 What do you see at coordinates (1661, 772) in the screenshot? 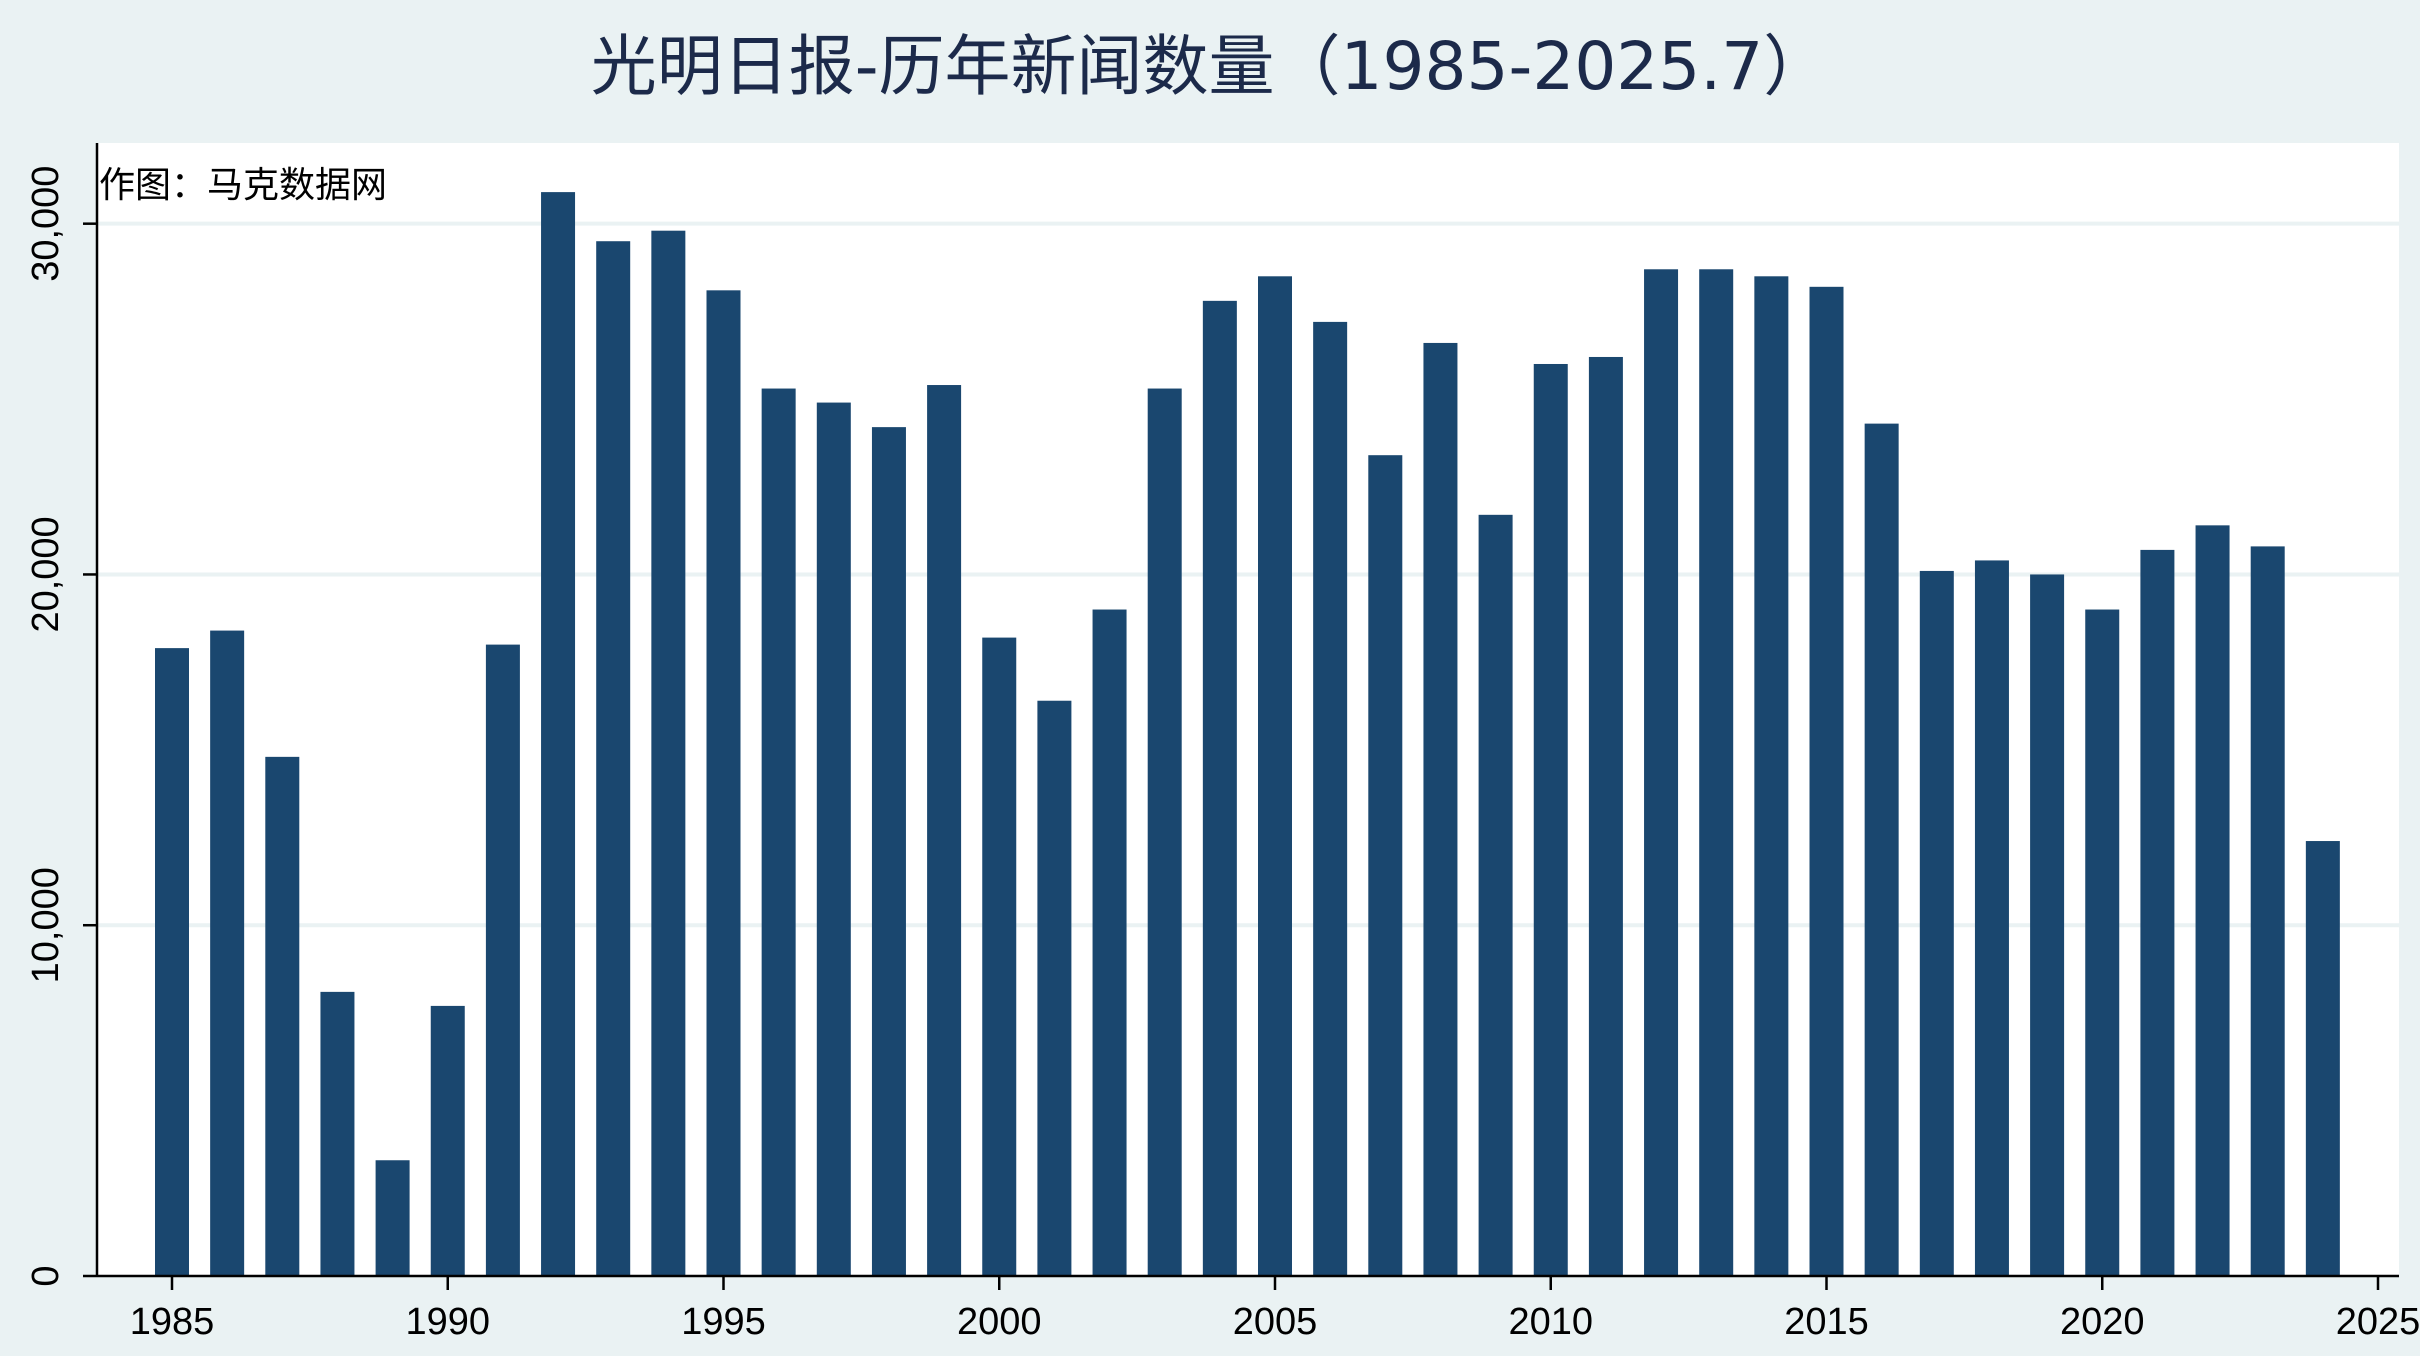
I see `bar-2012` at bounding box center [1661, 772].